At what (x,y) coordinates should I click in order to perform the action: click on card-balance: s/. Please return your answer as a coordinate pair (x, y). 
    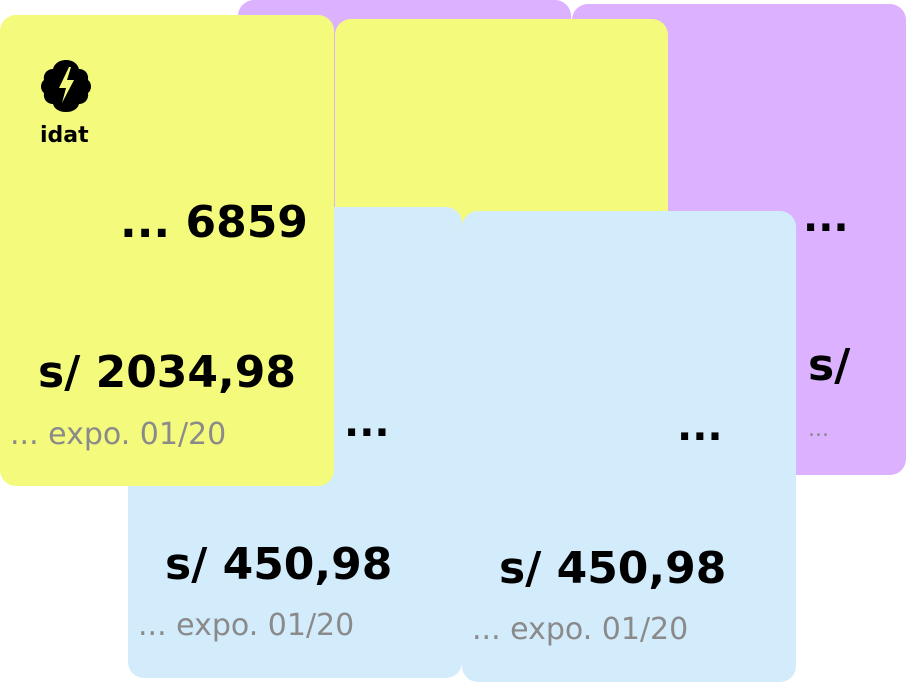
    Looking at the image, I should click on (829, 365).